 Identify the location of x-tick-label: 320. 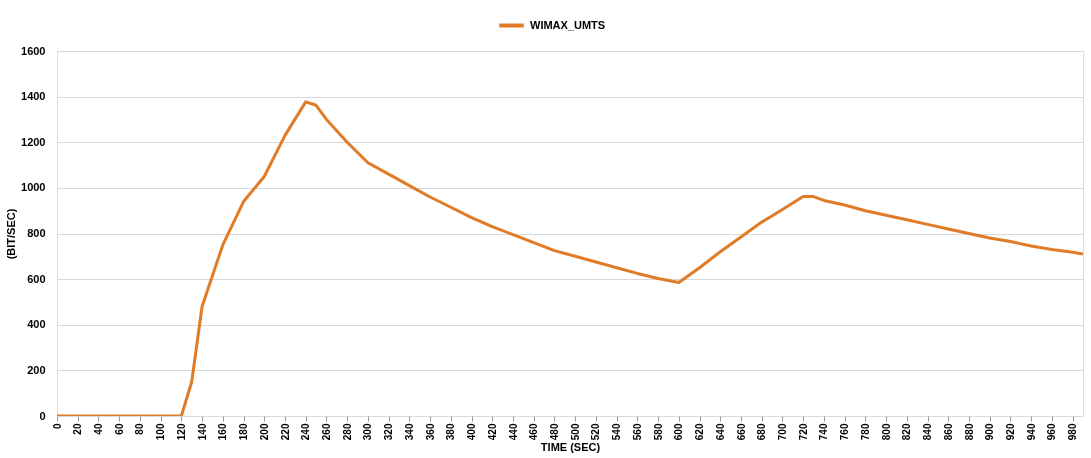
(389, 432).